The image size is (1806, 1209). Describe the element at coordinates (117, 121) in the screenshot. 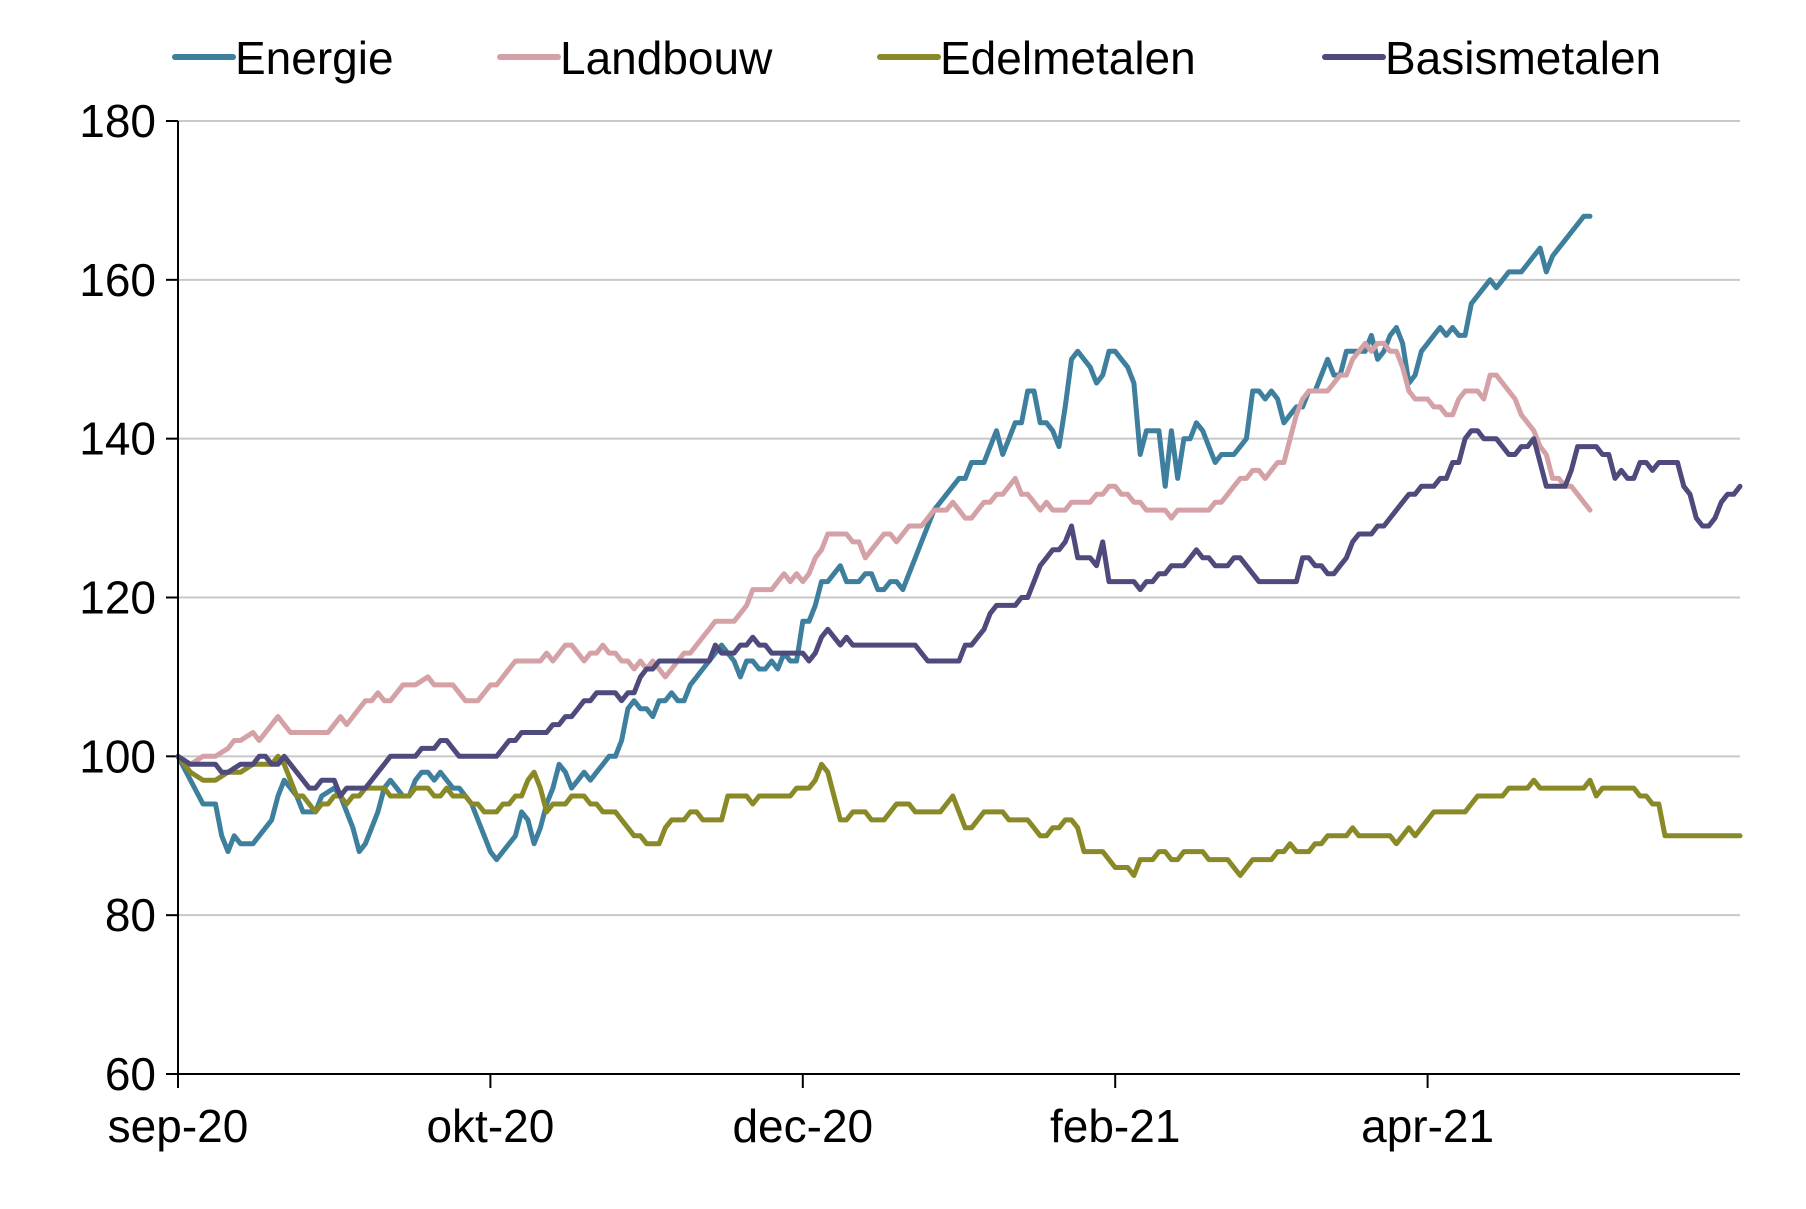

I see `y-tick-label: 180` at that location.